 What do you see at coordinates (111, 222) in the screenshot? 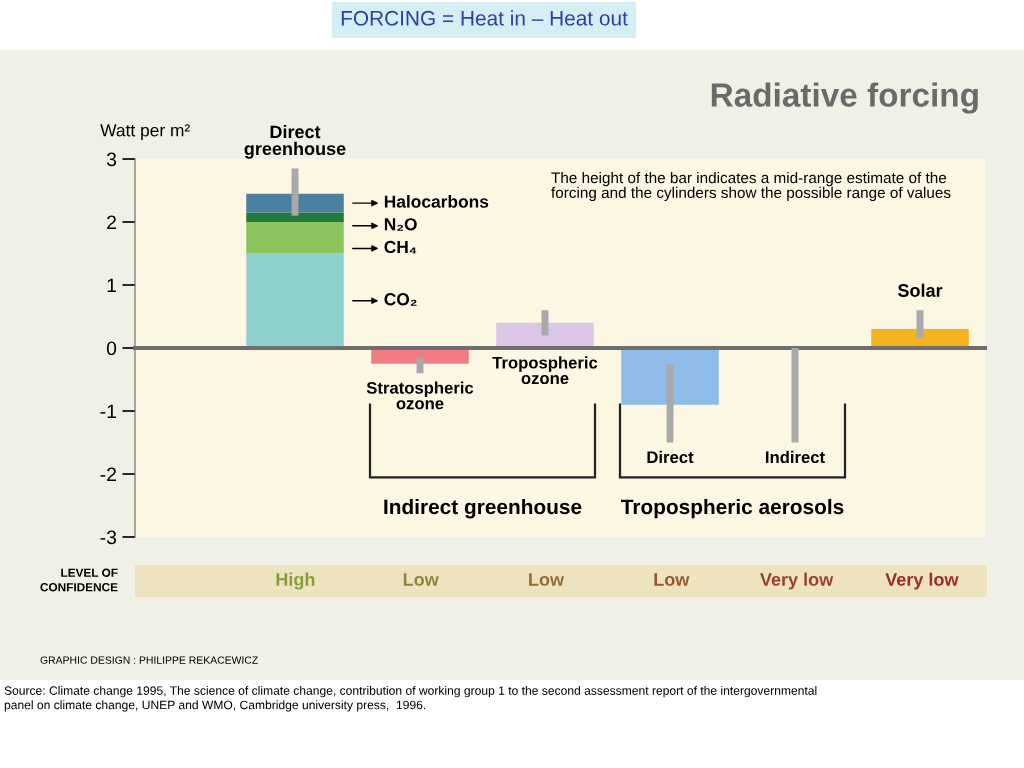
I see `y-tick-label: 2` at bounding box center [111, 222].